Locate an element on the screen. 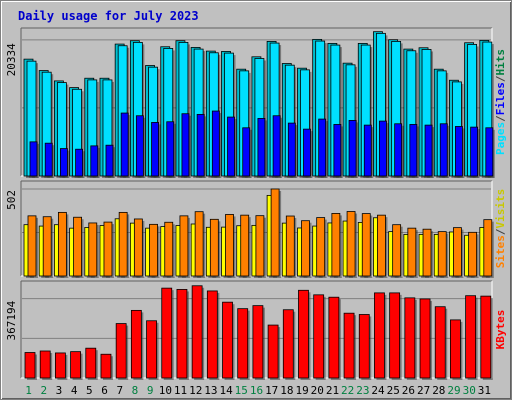  visits-bar-15-fill is located at coordinates (245, 245).